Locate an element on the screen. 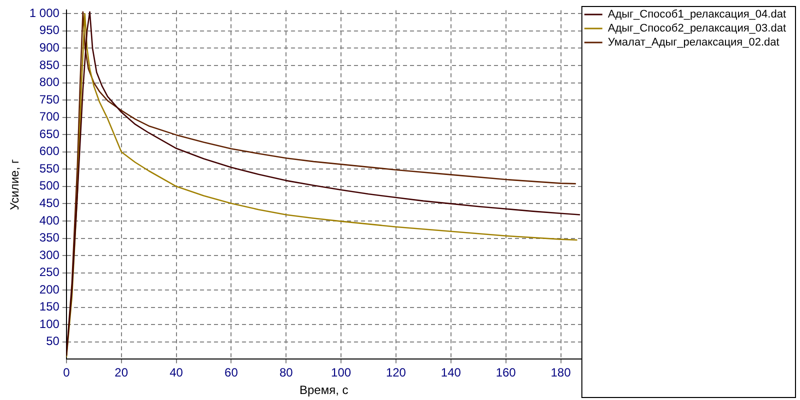 This screenshot has height=400, width=800. y-tick-label: 600 is located at coordinates (49, 151).